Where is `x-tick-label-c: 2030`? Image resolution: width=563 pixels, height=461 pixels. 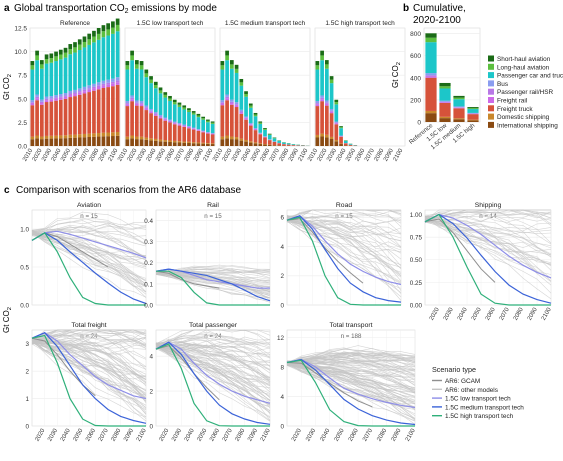
x-tick-label-c: 2030 is located at coordinates (311, 434).